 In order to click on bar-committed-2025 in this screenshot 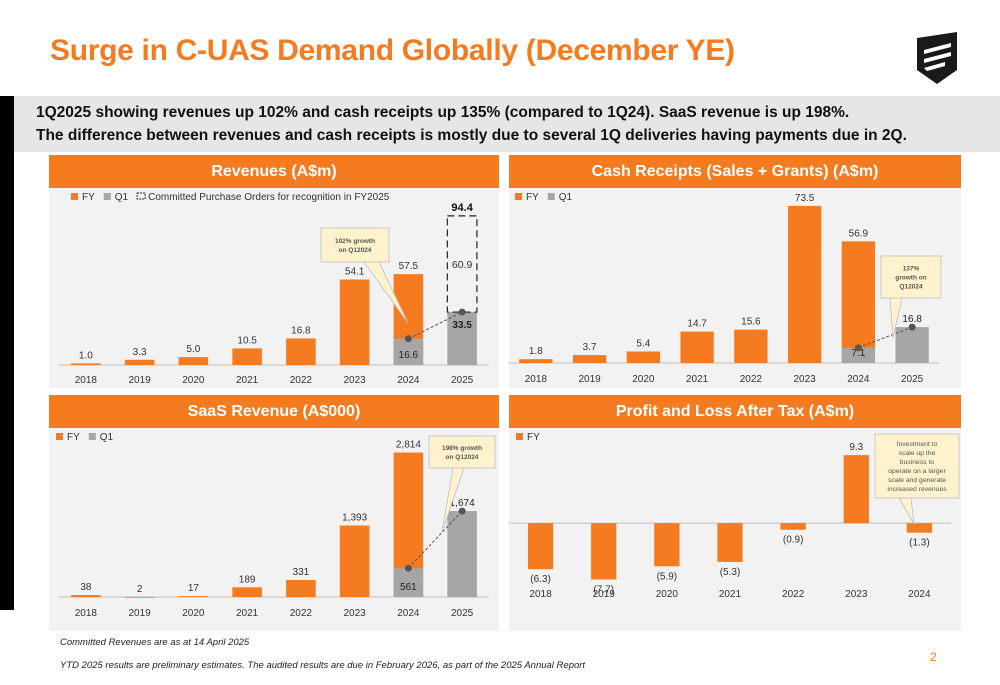, I will do `click(462, 264)`.